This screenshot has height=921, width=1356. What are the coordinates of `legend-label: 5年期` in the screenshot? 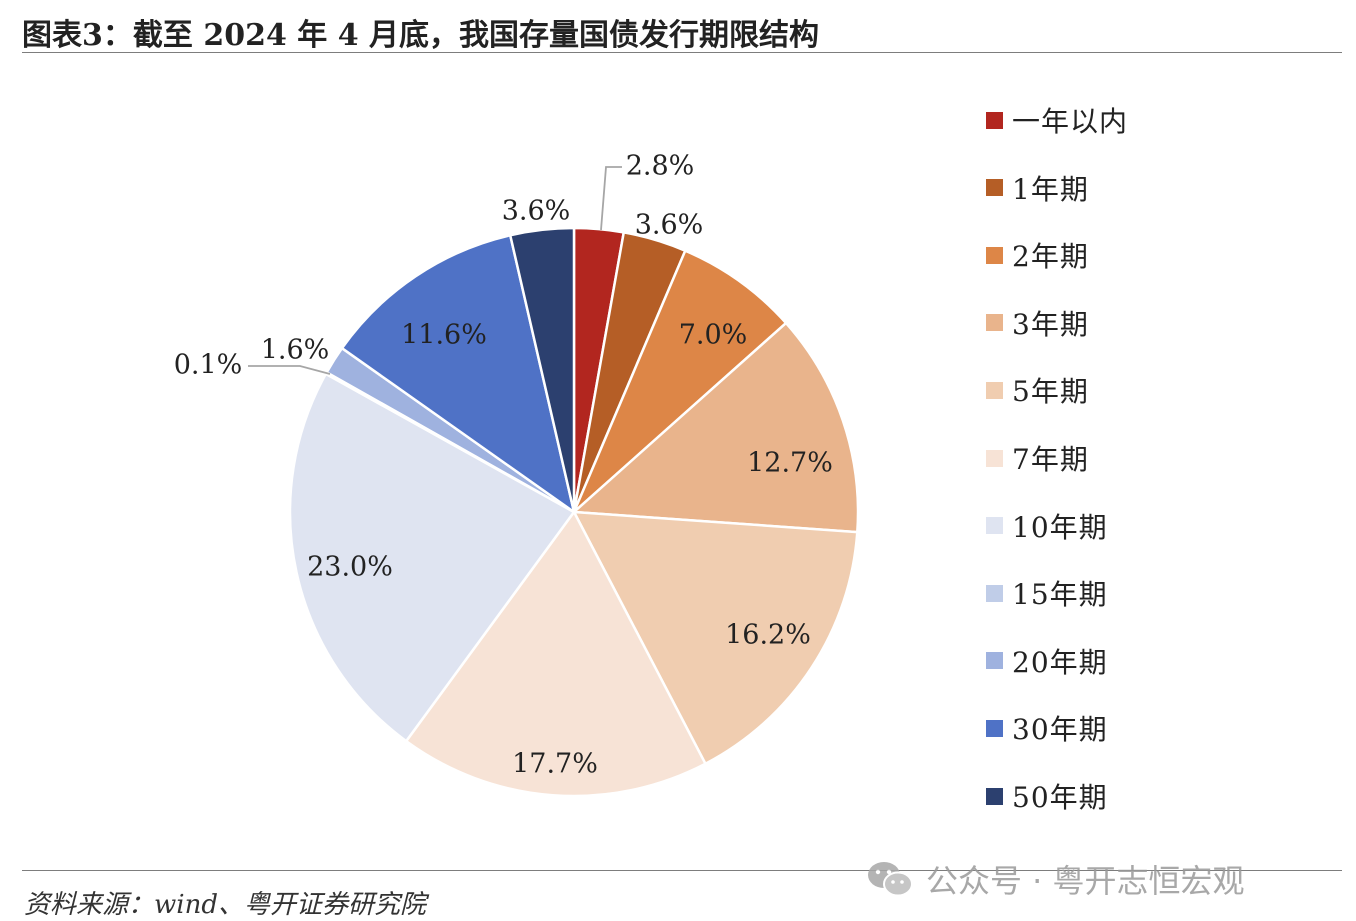 It's located at (1050, 392).